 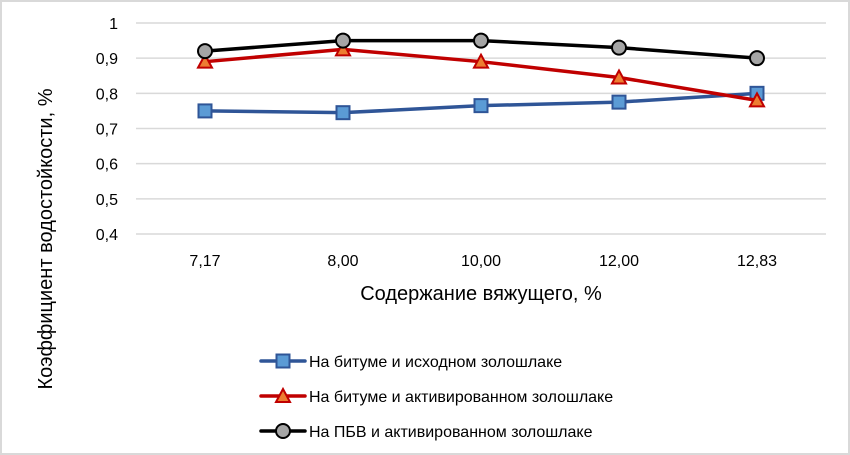 I want to click on y-tick-label: 0,4, so click(x=107, y=235).